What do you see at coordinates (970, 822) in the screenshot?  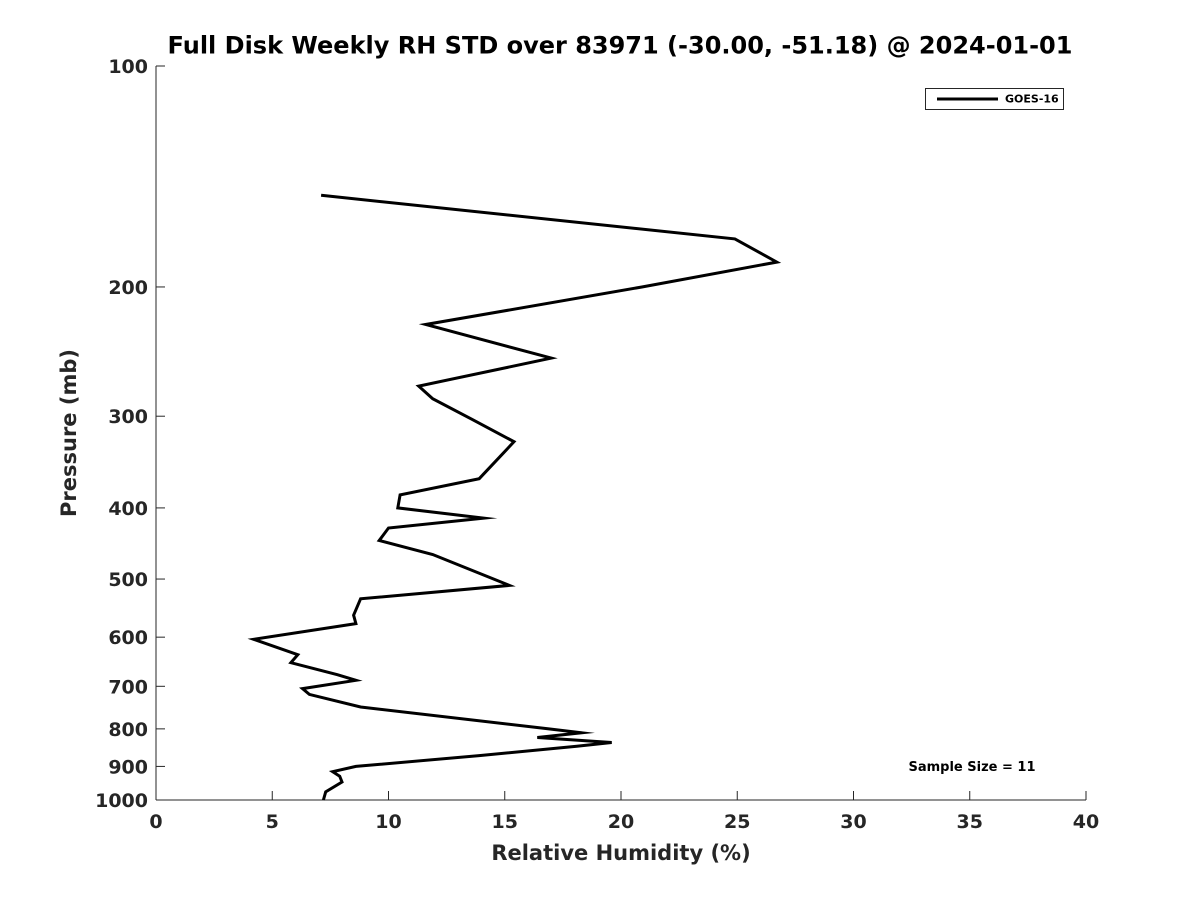 I see `x-tick-label: 35` at bounding box center [970, 822].